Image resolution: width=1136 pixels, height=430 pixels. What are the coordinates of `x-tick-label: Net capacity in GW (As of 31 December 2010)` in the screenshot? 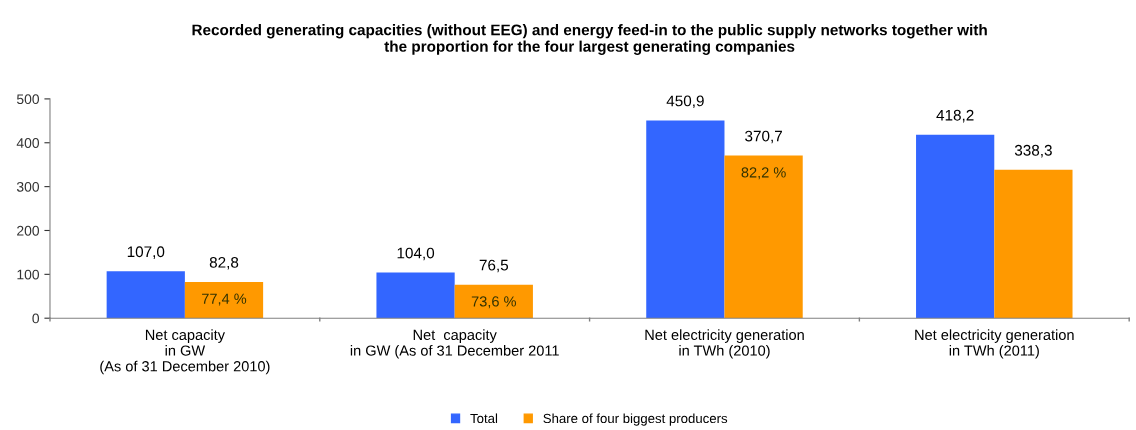 It's located at (185, 352).